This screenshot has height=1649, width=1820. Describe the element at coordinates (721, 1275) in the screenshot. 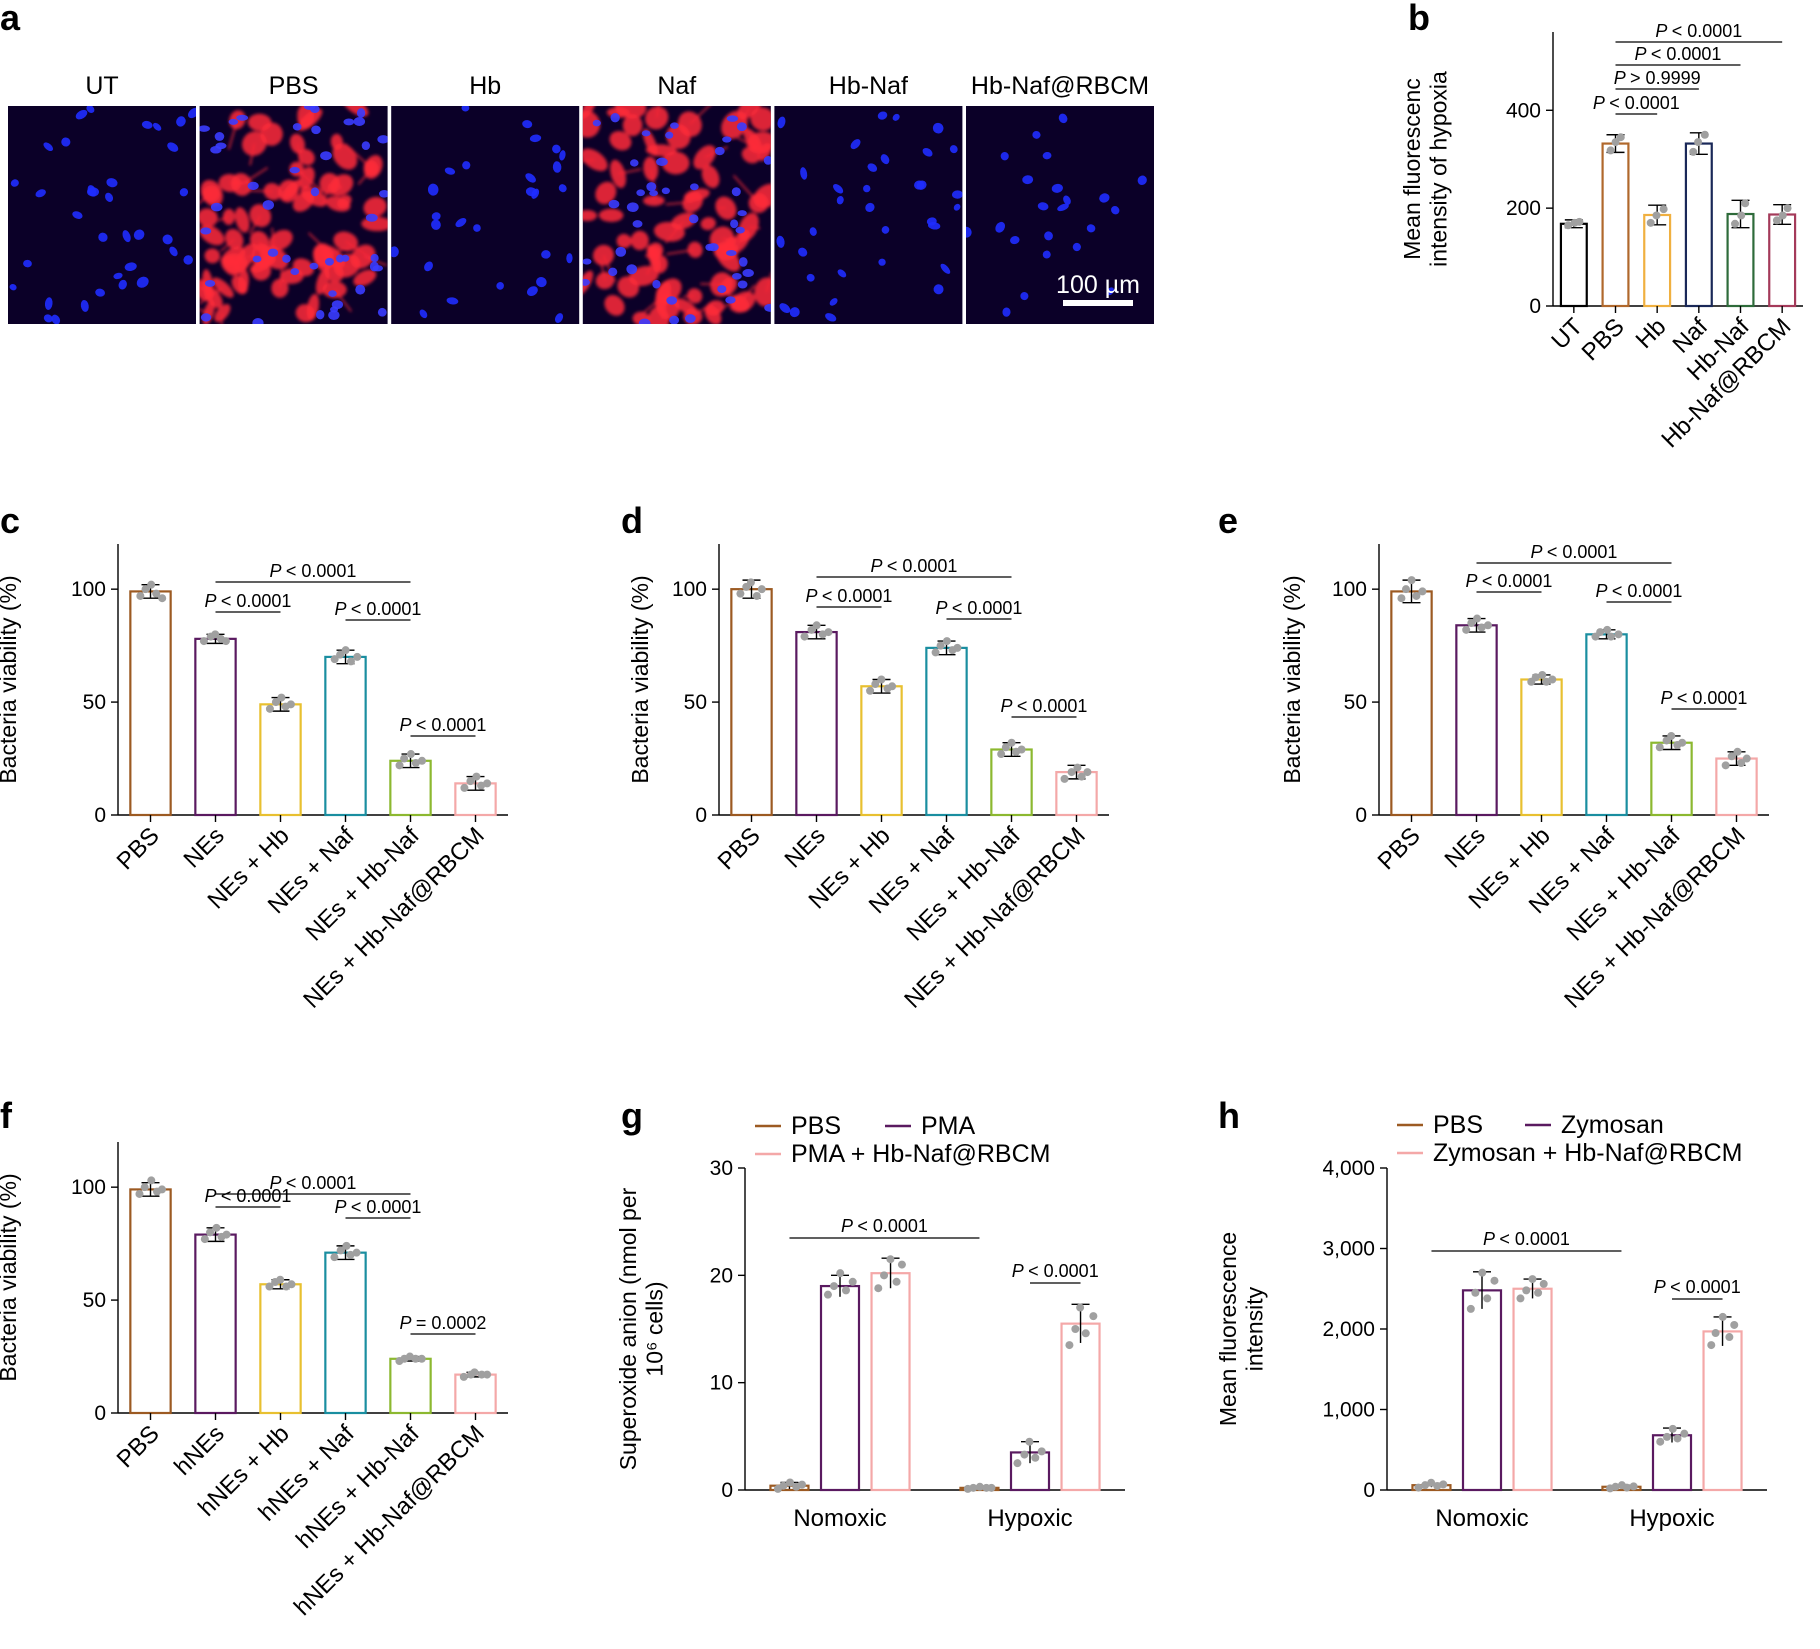

I see `y-tick-label: 20` at that location.